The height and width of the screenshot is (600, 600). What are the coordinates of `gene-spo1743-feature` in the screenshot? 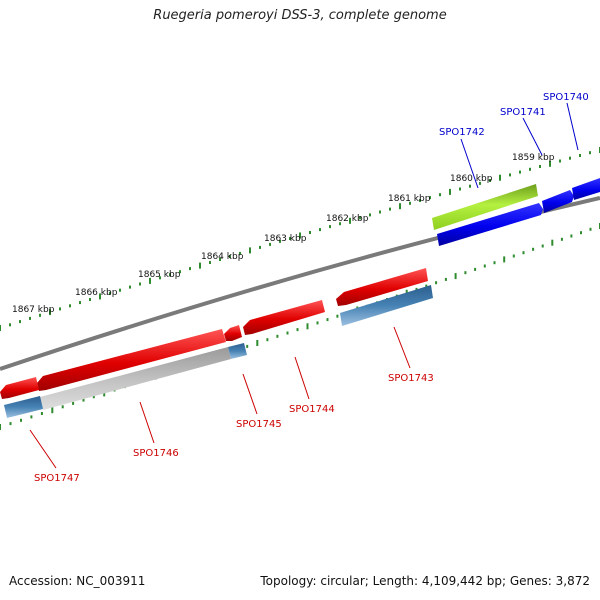 It's located at (386, 305).